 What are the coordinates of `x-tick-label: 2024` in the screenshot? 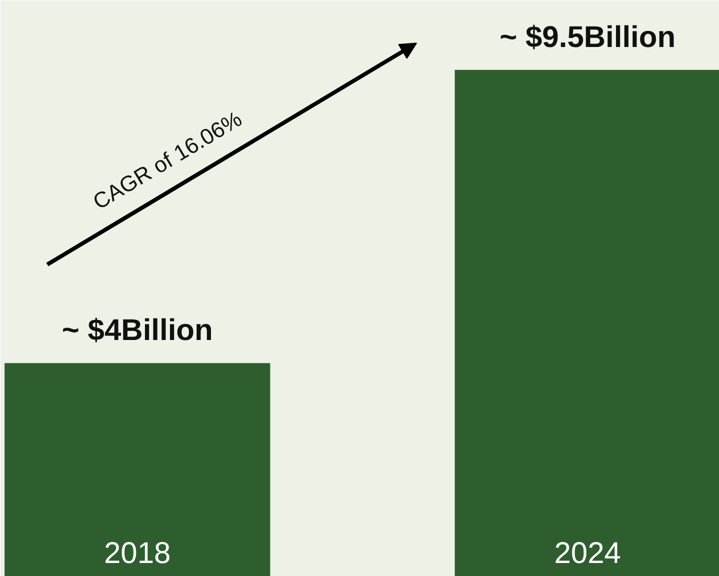 It's located at (587, 553).